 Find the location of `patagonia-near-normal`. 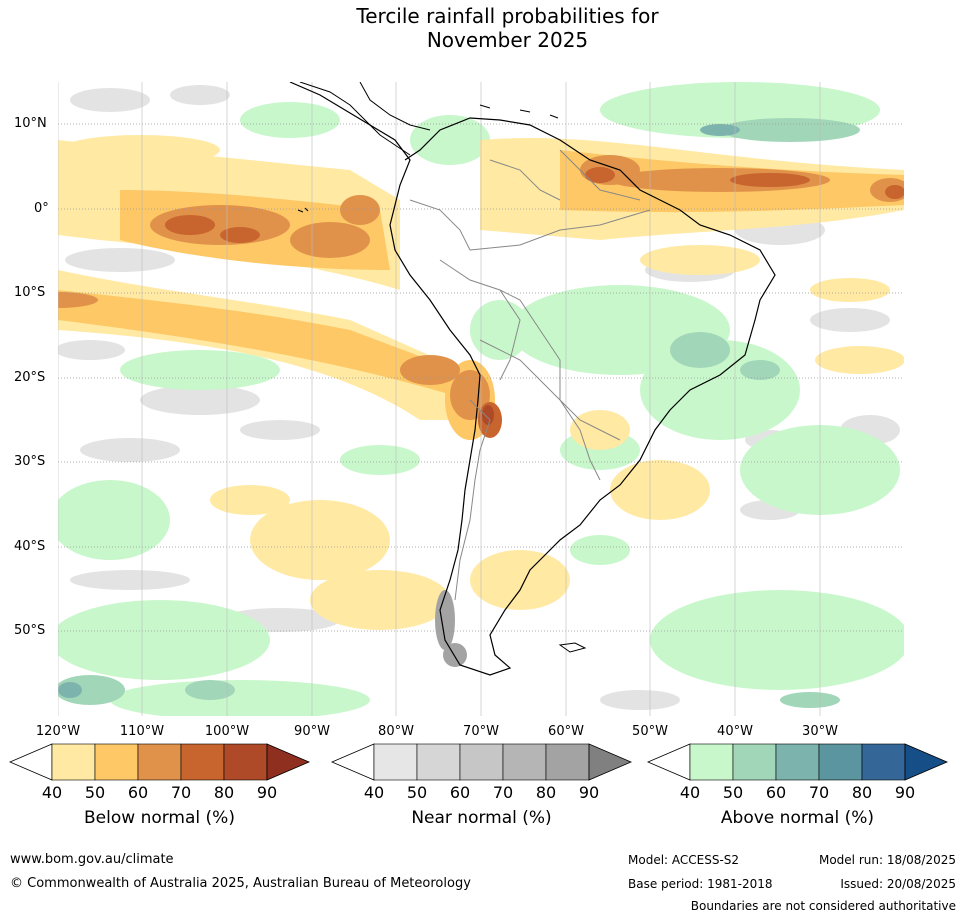

patagonia-near-normal is located at coordinates (451, 628).